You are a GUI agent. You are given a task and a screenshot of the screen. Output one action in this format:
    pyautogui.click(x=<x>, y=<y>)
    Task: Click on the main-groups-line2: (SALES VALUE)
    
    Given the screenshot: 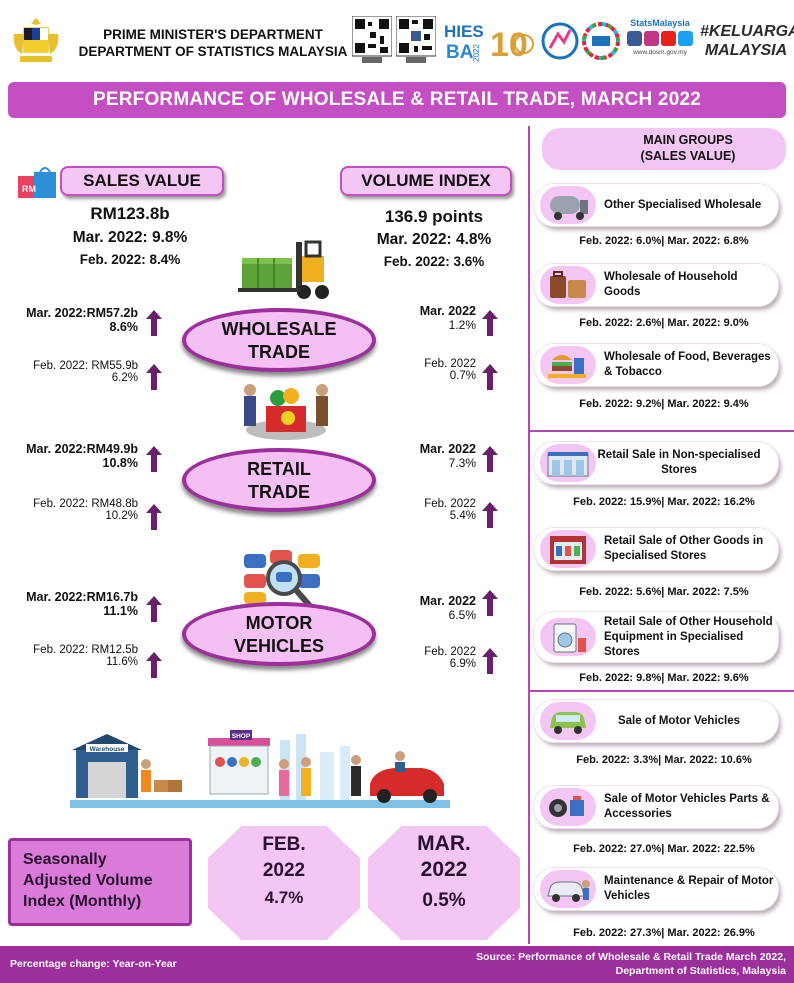 What is the action you would take?
    pyautogui.click(x=688, y=156)
    